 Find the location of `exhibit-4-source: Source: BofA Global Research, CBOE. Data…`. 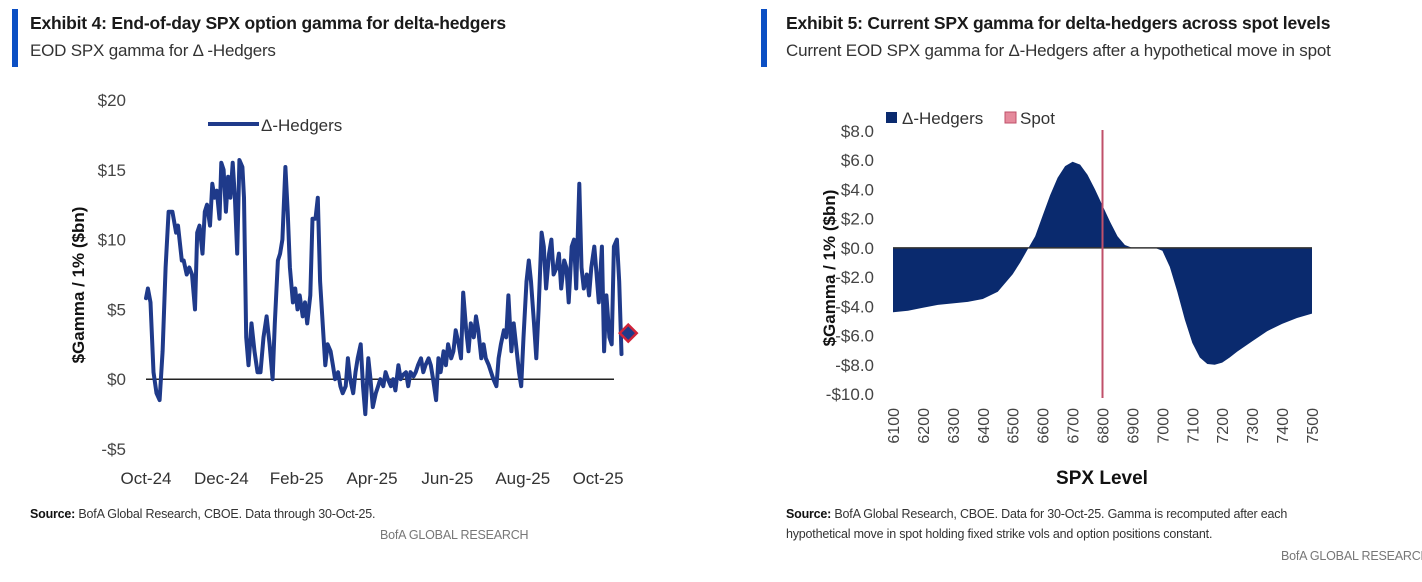

exhibit-4-source: Source: BofA Global Research, CBOE. Data… is located at coordinates (203, 514).